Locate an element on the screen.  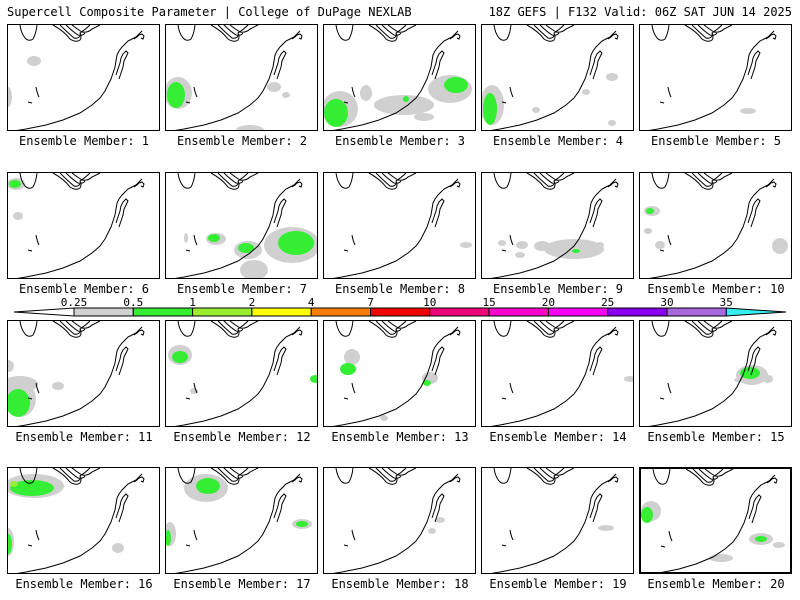
ensemble-member-label: Ensemble Member: 19 is located at coordinates (558, 584).